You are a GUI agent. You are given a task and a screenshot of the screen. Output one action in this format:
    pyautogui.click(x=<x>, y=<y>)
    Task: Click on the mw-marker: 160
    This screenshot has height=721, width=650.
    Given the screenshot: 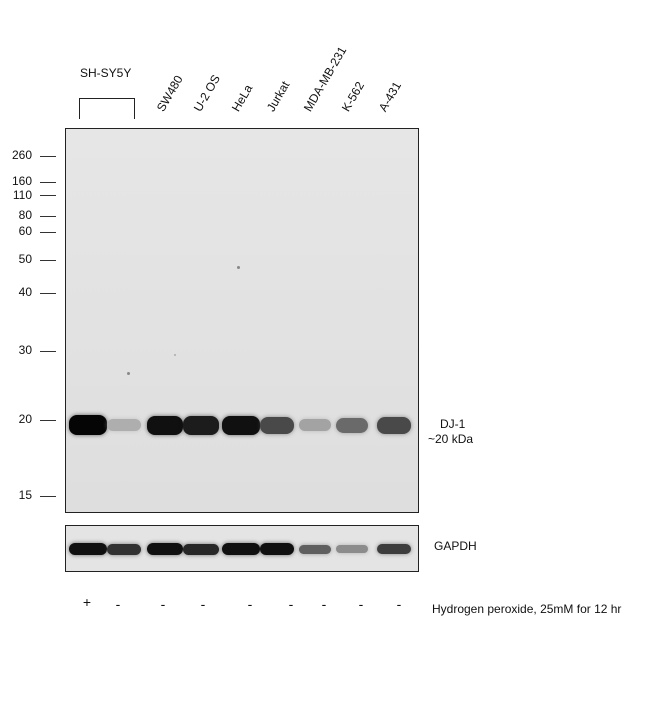 What is the action you would take?
    pyautogui.click(x=21, y=181)
    